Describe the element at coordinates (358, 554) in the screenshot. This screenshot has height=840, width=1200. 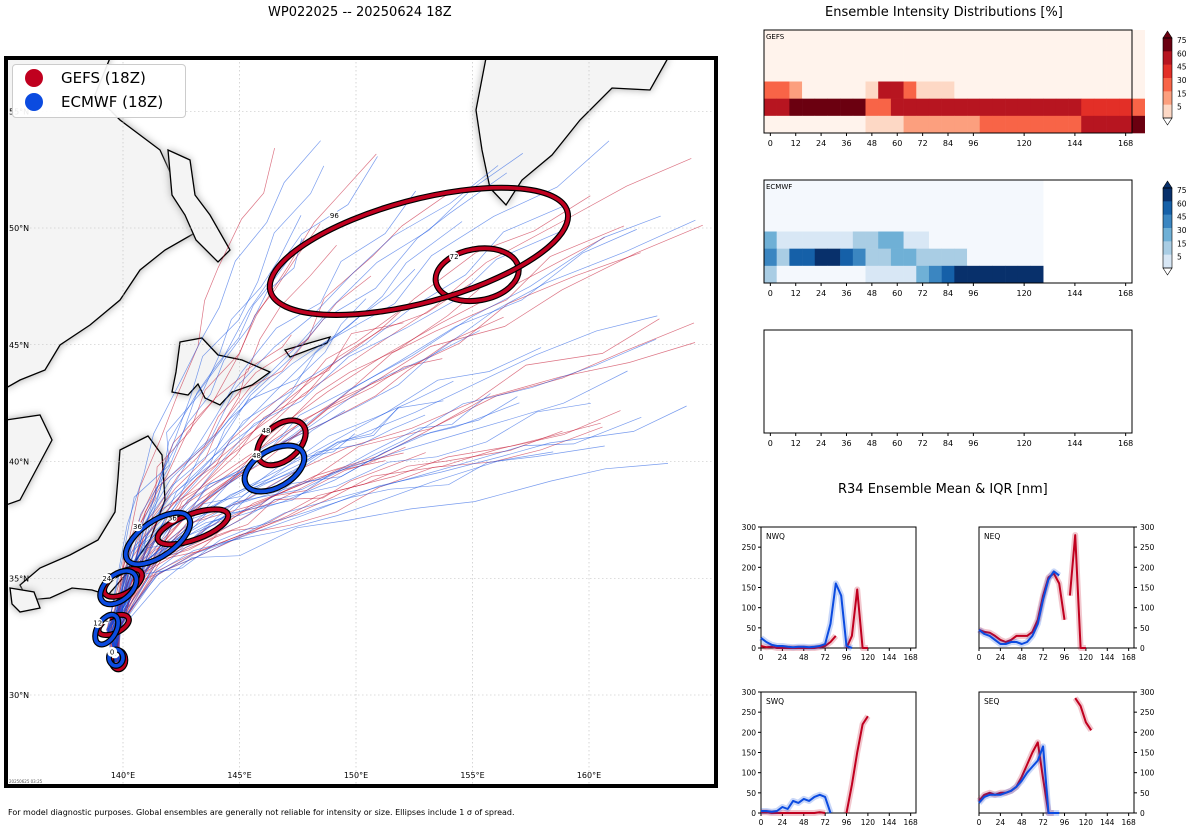
I see `member-track` at that location.